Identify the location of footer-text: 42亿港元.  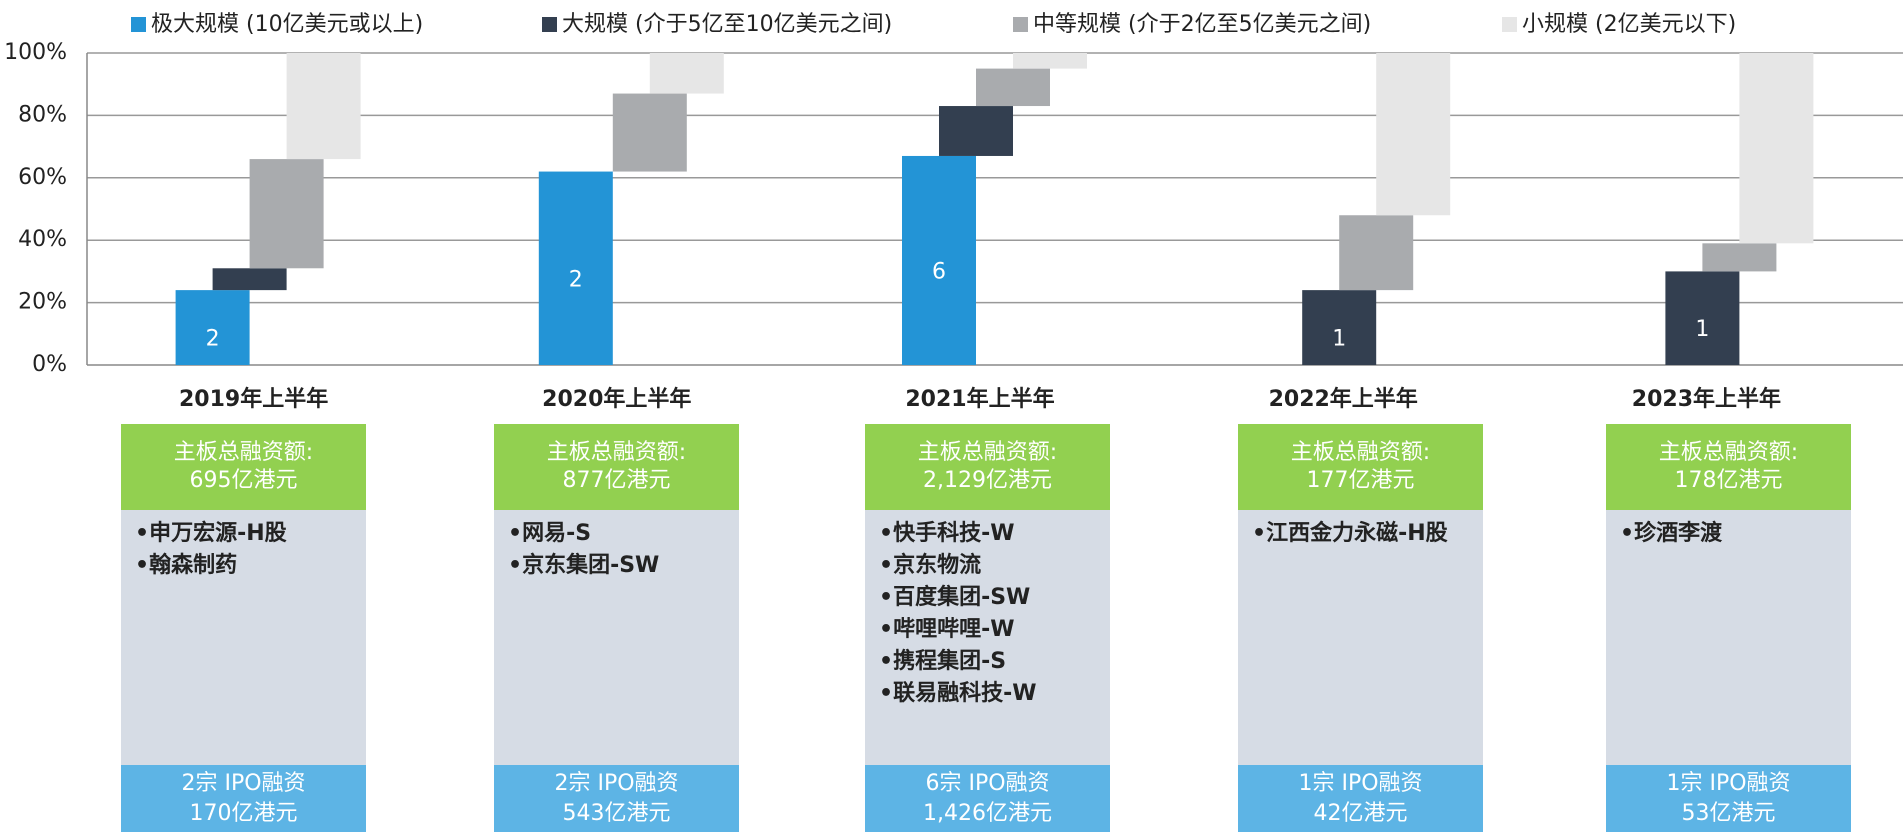
(1360, 813).